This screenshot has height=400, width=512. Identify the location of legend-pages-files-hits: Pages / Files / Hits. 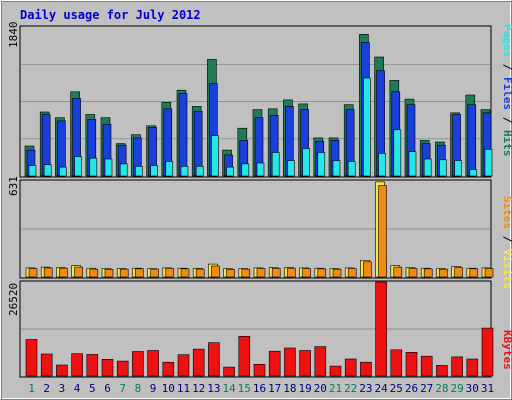
(506, 90).